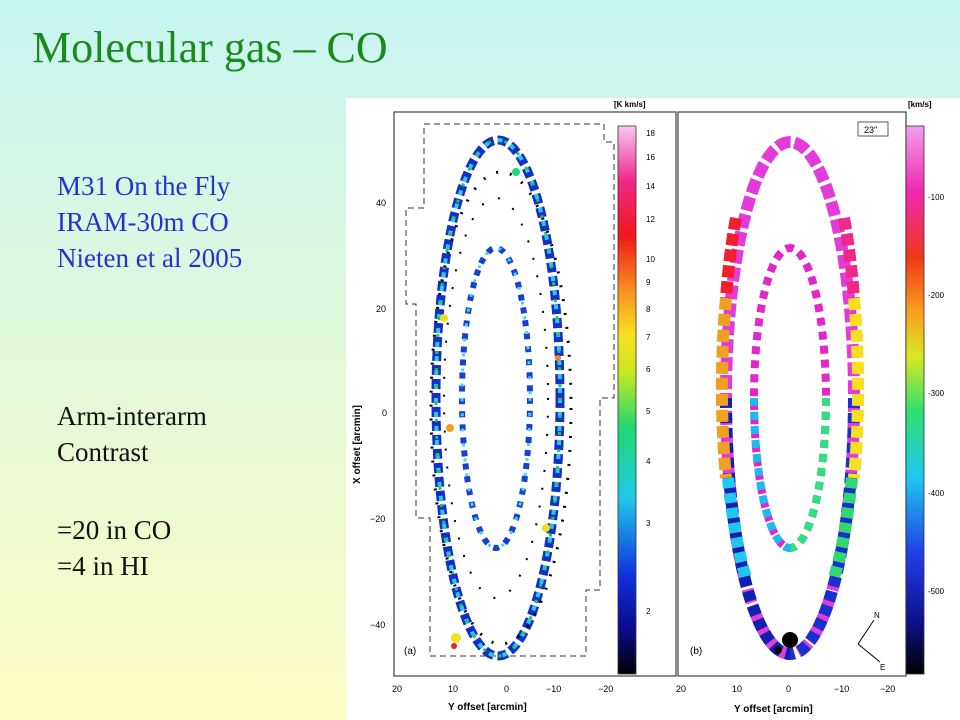  I want to click on y-tick-label: 40, so click(381, 203).